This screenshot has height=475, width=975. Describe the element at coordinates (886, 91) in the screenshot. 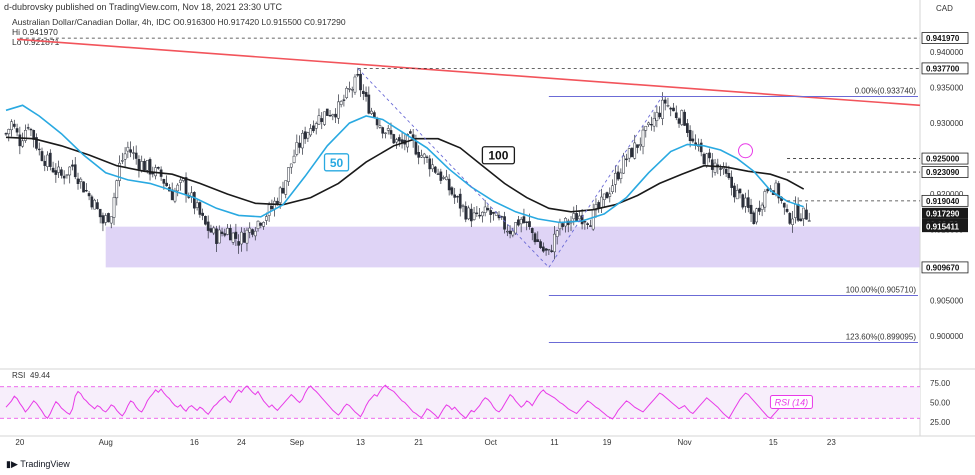

I see `fib-level-label: 0.00%(0.933740)` at that location.